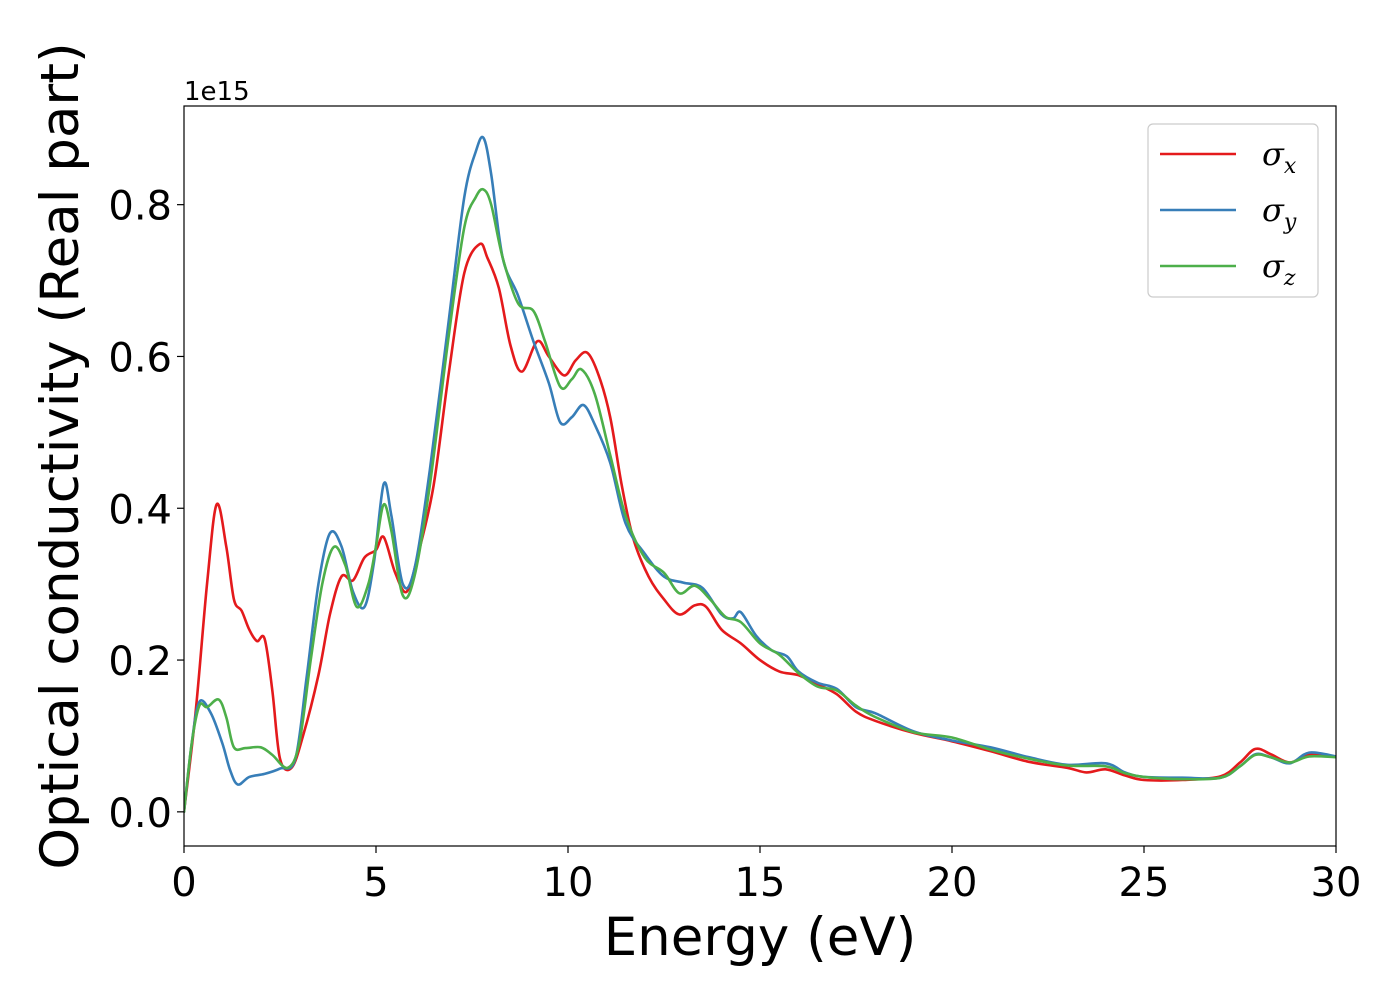  I want to click on legend-subscript: z, so click(1289, 278).